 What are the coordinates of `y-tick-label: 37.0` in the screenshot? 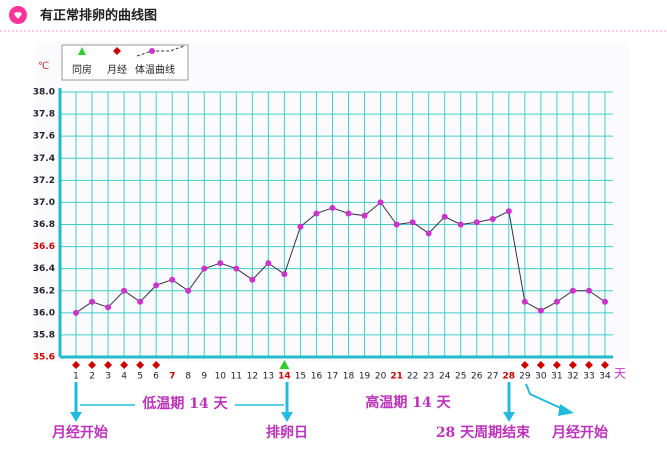 It's located at (44, 203).